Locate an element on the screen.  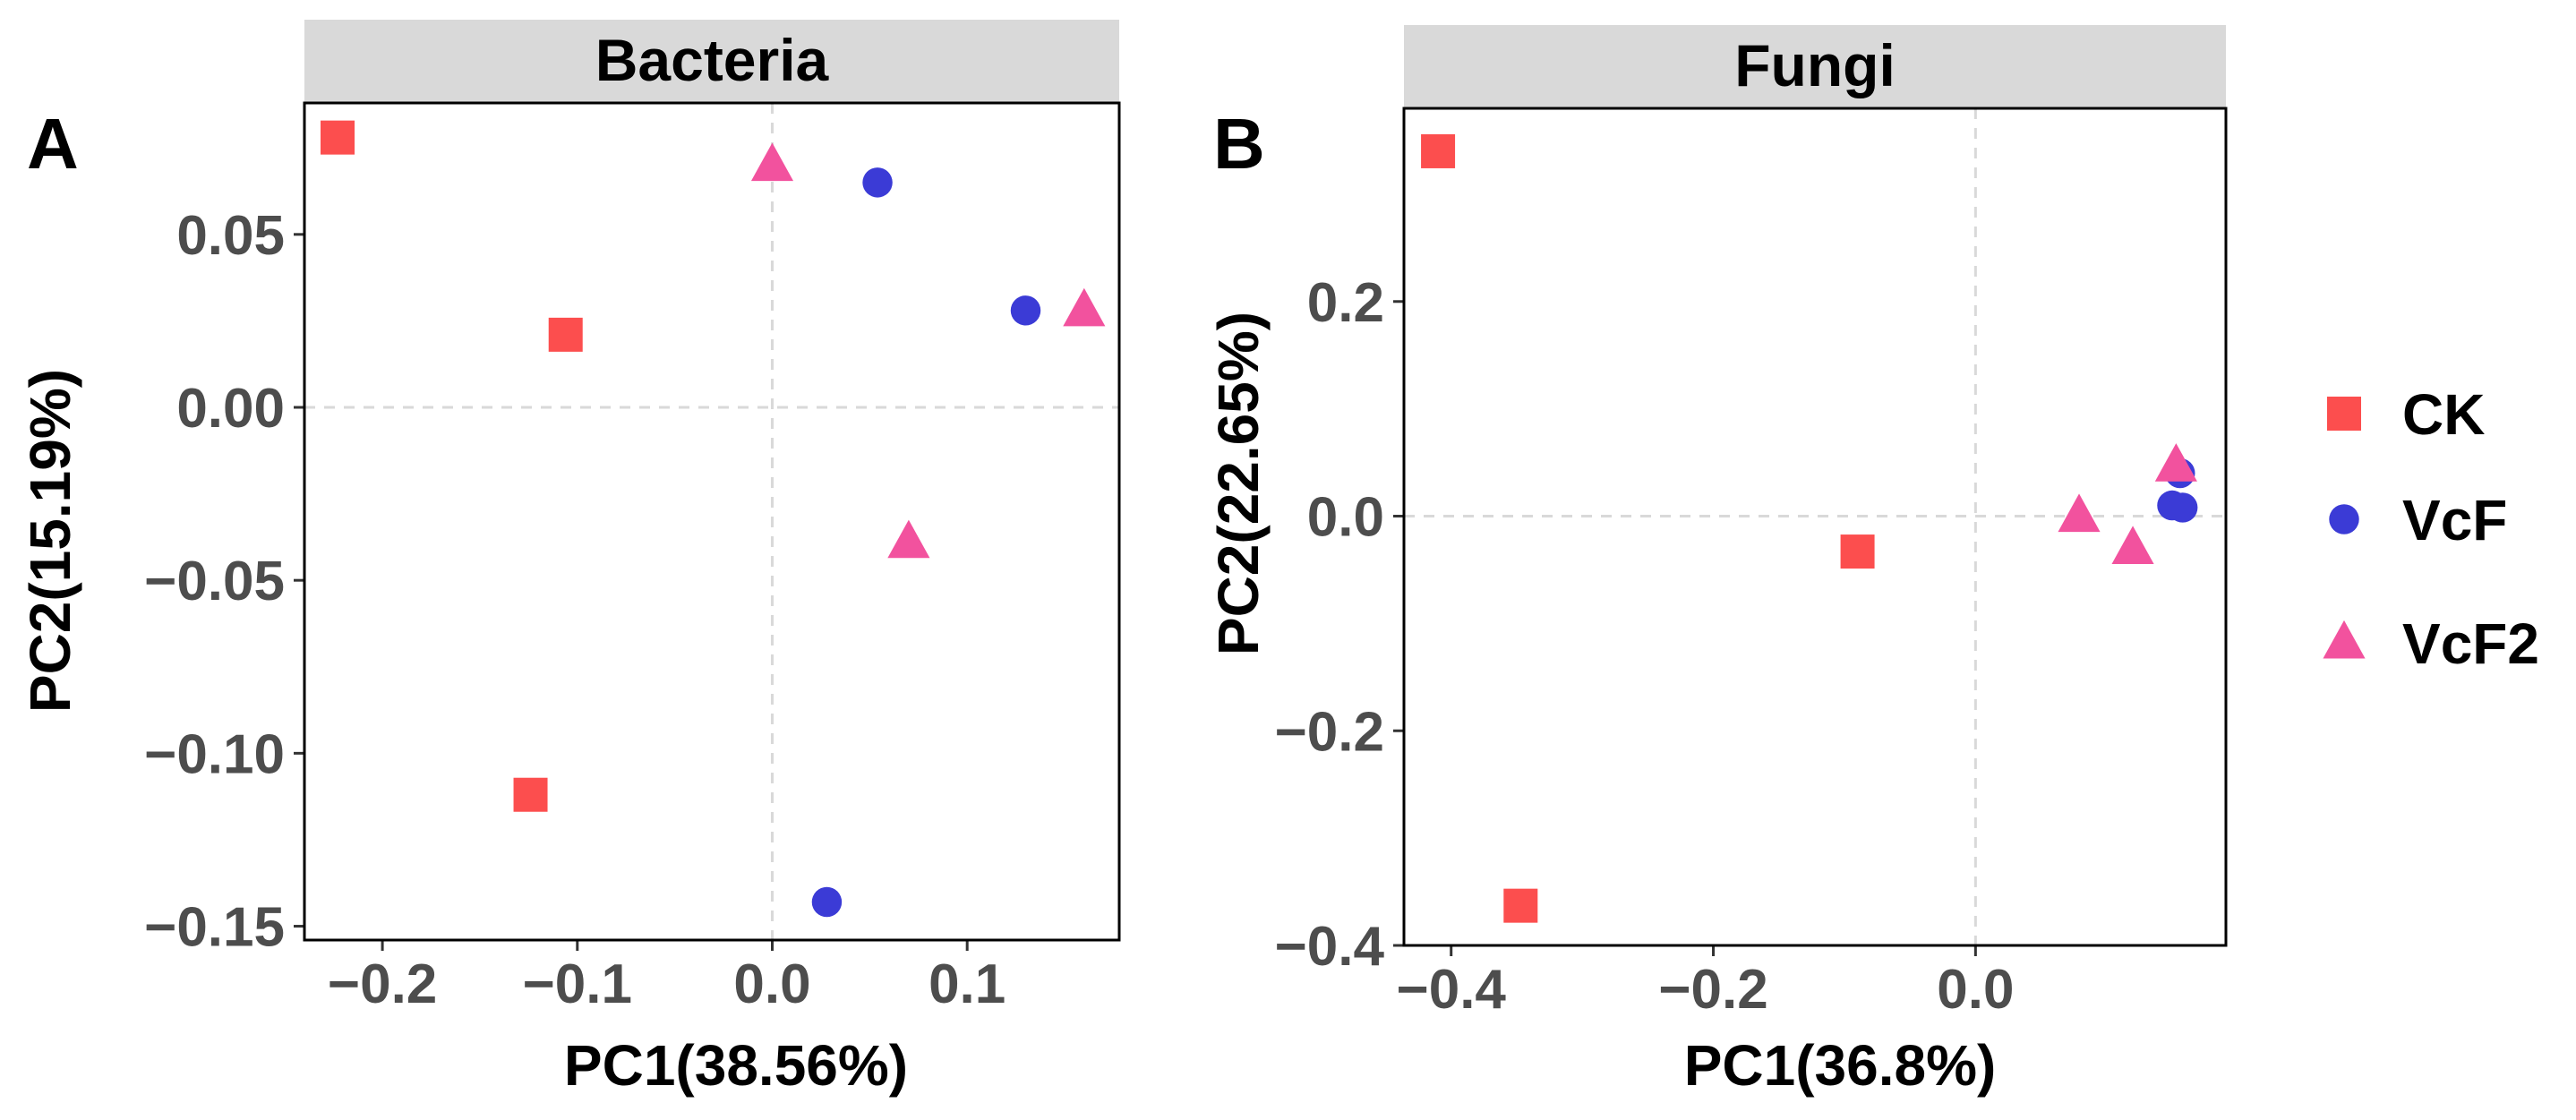
y-axis-title-bacteria: PC2(15.19%) is located at coordinates (50, 541).